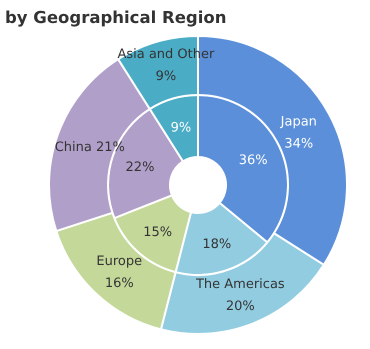 Image resolution: width=370 pixels, height=349 pixels. I want to click on chart-title: by Geographical Region, so click(115, 17).